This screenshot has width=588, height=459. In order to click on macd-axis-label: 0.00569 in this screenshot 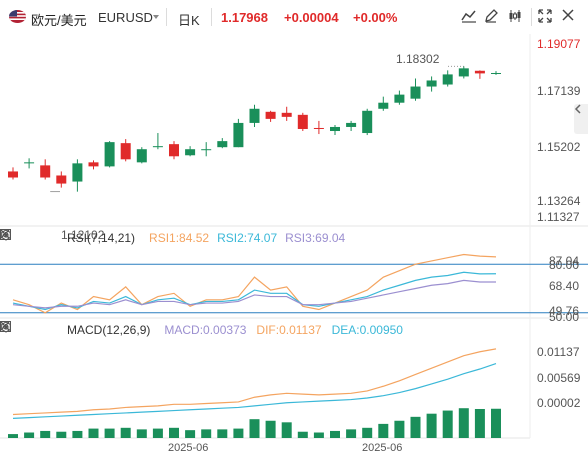, I will do `click(559, 378)`.